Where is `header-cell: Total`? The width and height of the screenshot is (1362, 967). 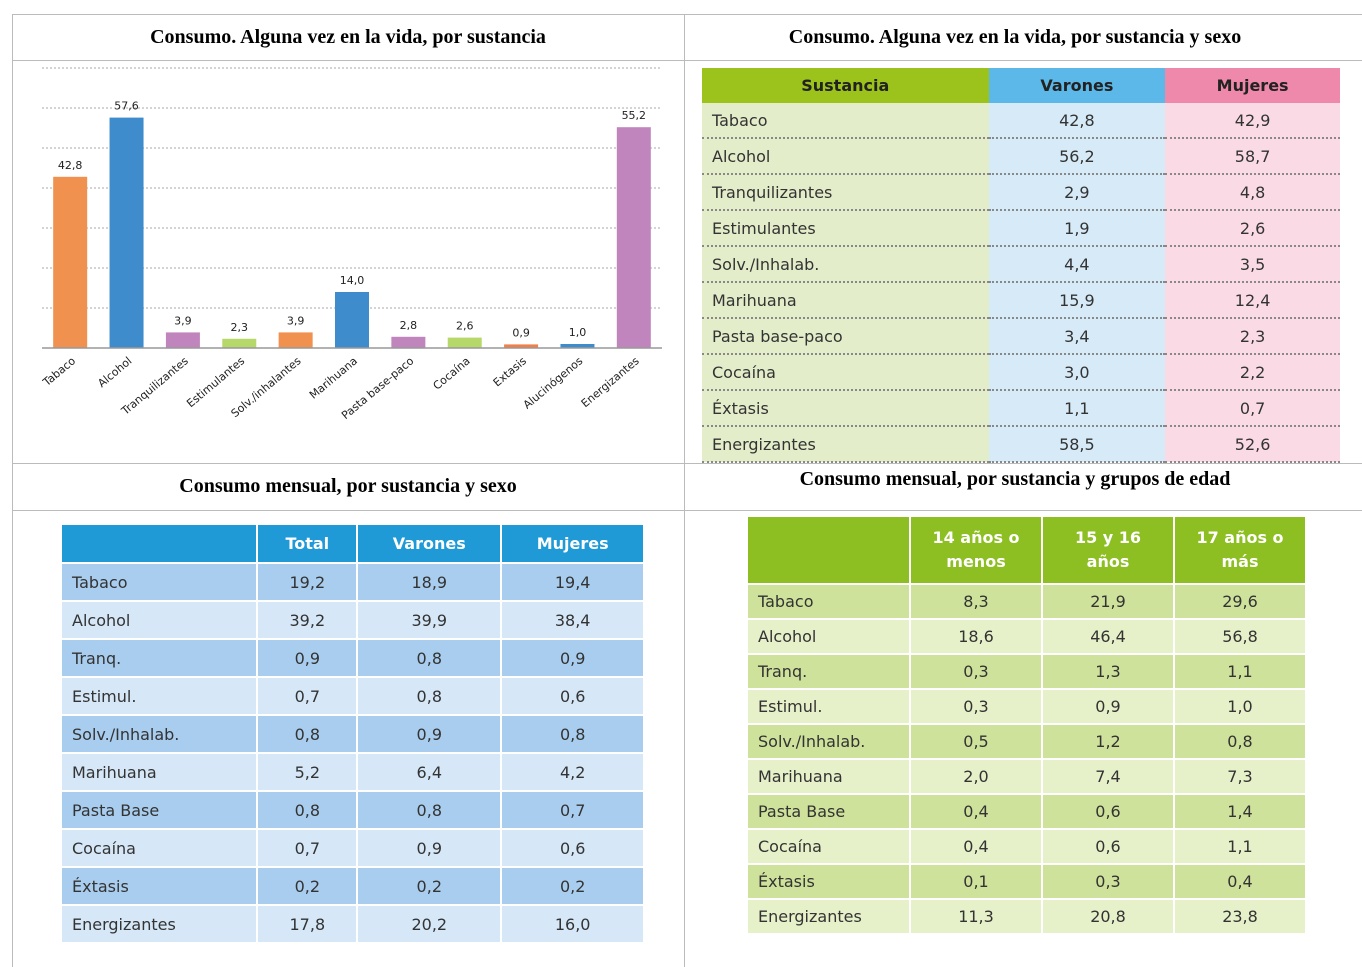
header-cell: Total is located at coordinates (307, 543).